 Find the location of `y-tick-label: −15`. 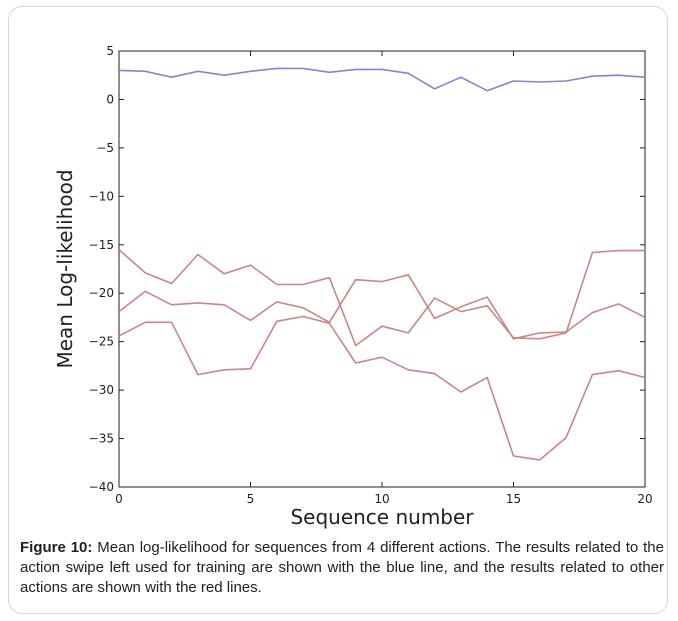

y-tick-label: −15 is located at coordinates (101, 245).